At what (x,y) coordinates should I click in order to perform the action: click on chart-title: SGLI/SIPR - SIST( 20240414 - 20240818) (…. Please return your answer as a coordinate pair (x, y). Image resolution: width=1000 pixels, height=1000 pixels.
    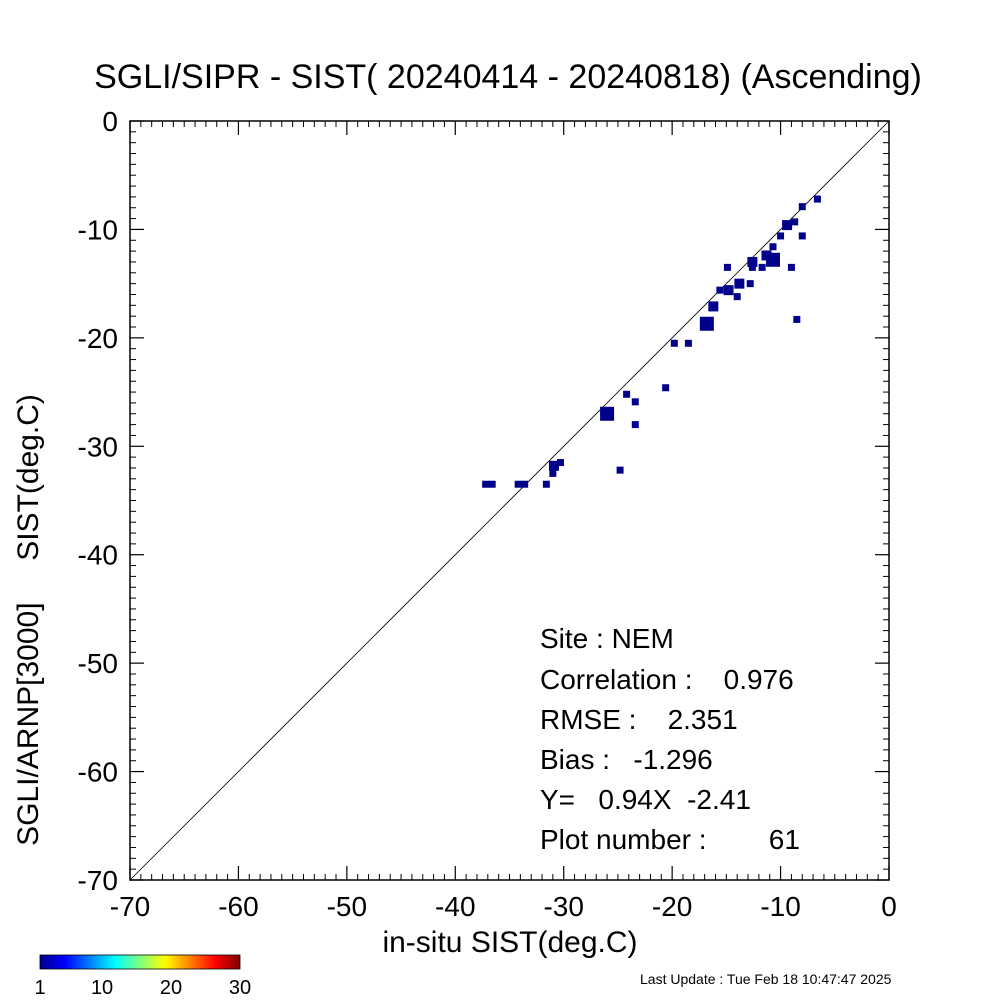
    Looking at the image, I should click on (508, 77).